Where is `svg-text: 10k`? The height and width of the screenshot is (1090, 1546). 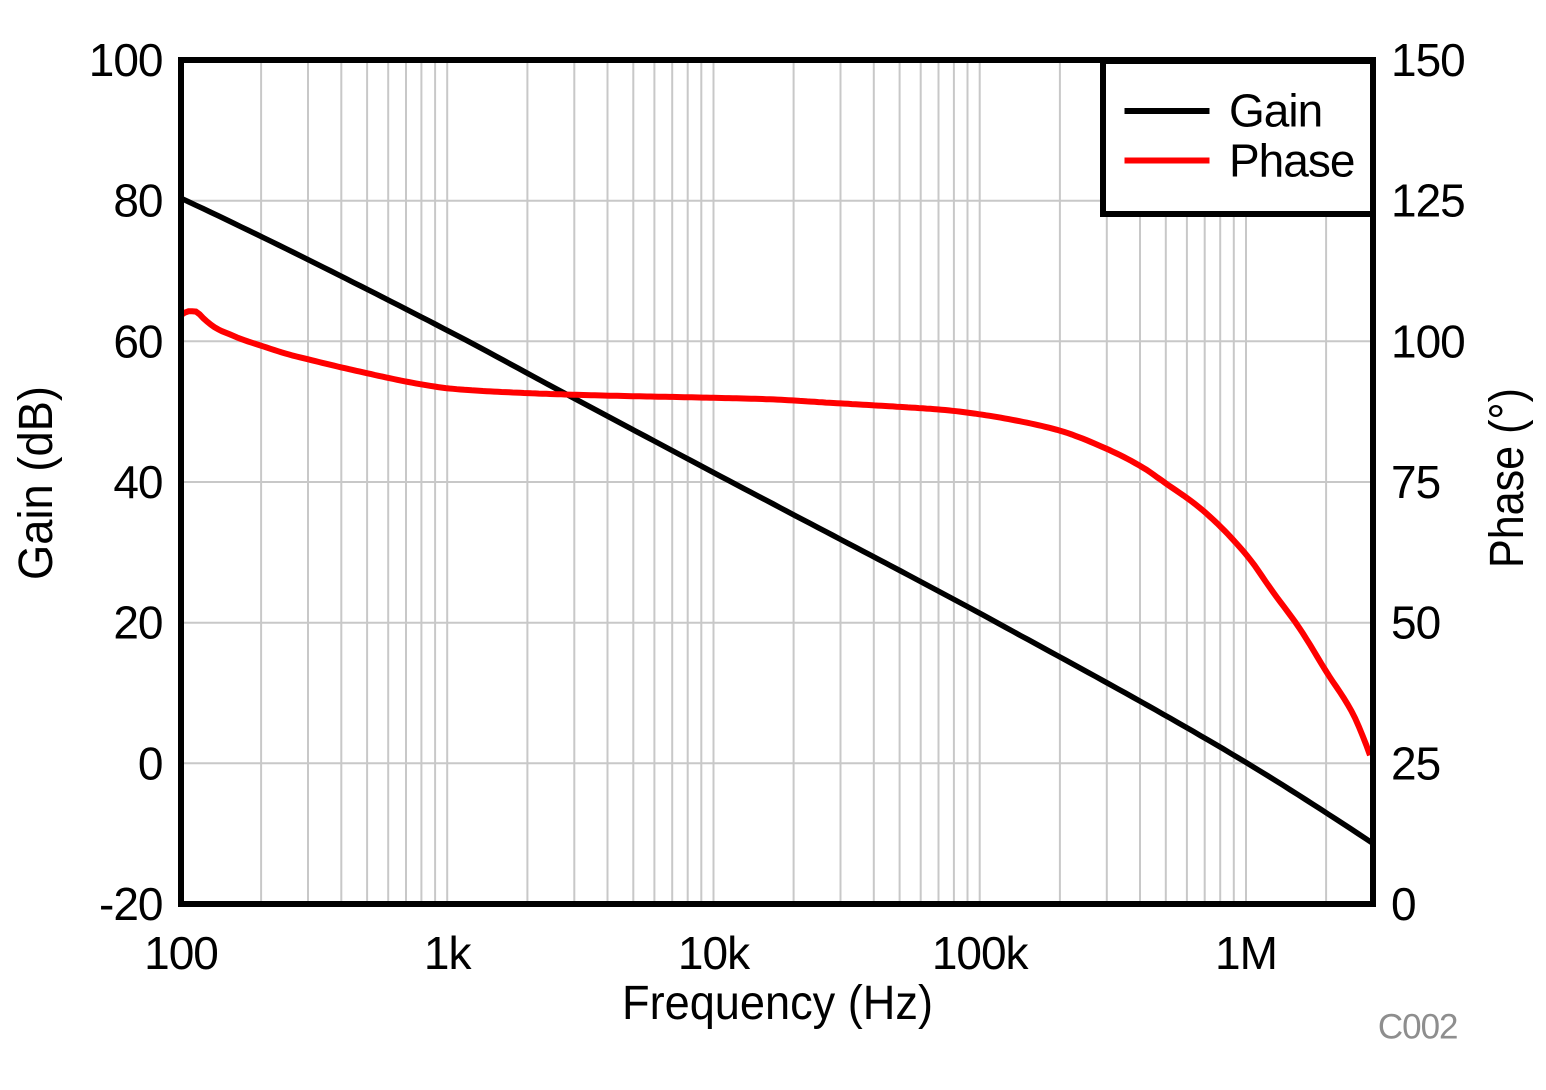 svg-text: 10k is located at coordinates (714, 953).